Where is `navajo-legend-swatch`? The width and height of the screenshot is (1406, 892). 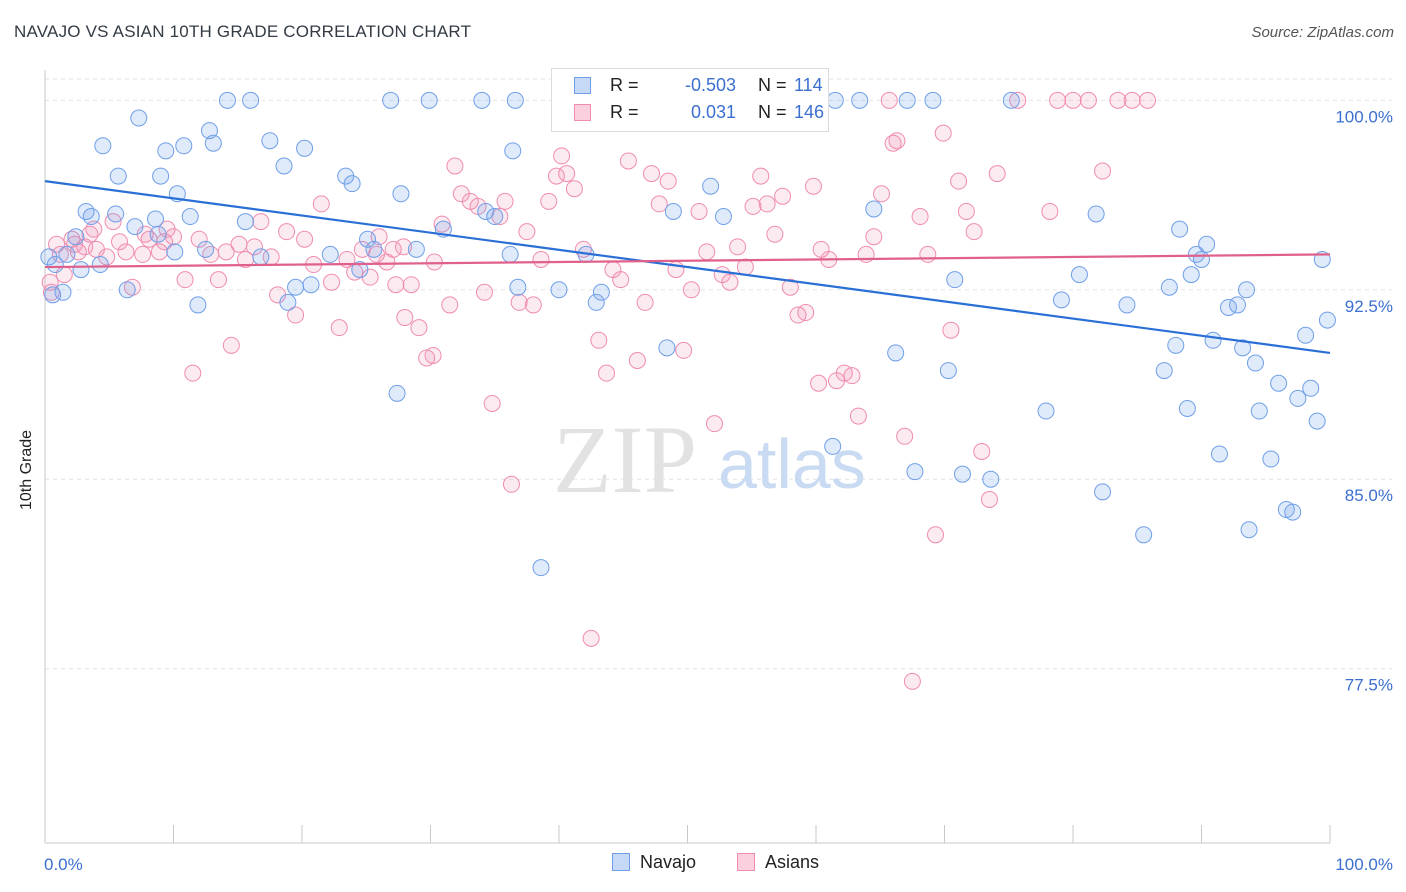
navajo-legend-swatch is located at coordinates (621, 862).